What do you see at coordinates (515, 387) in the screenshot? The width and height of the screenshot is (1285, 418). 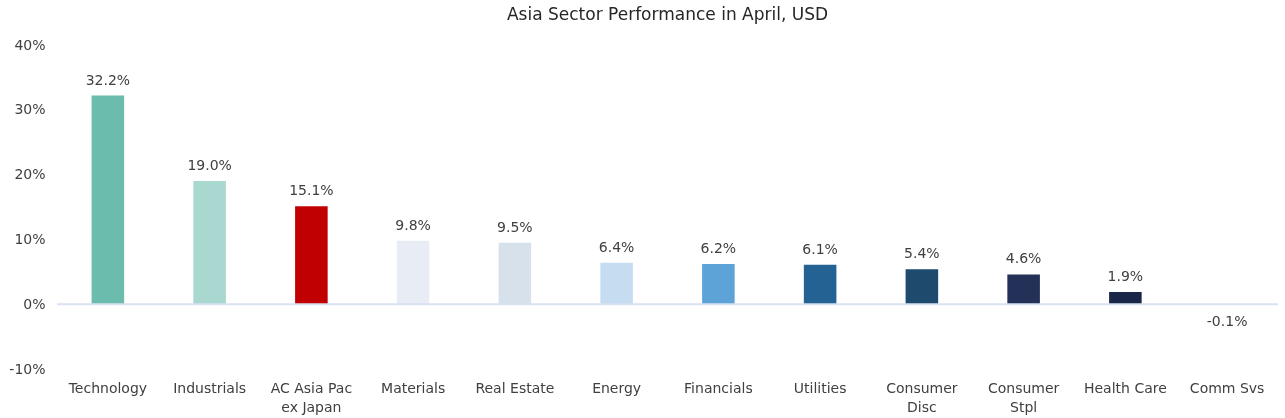 I see `x-tick-label: Real Estate` at bounding box center [515, 387].